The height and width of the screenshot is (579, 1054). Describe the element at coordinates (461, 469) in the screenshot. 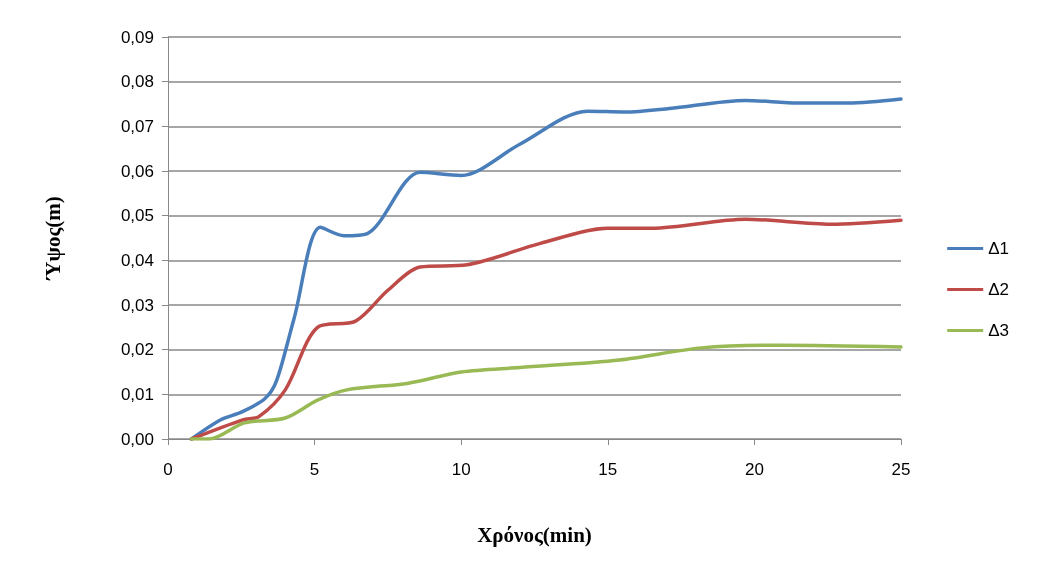

I see `x-tick-label: 10` at that location.